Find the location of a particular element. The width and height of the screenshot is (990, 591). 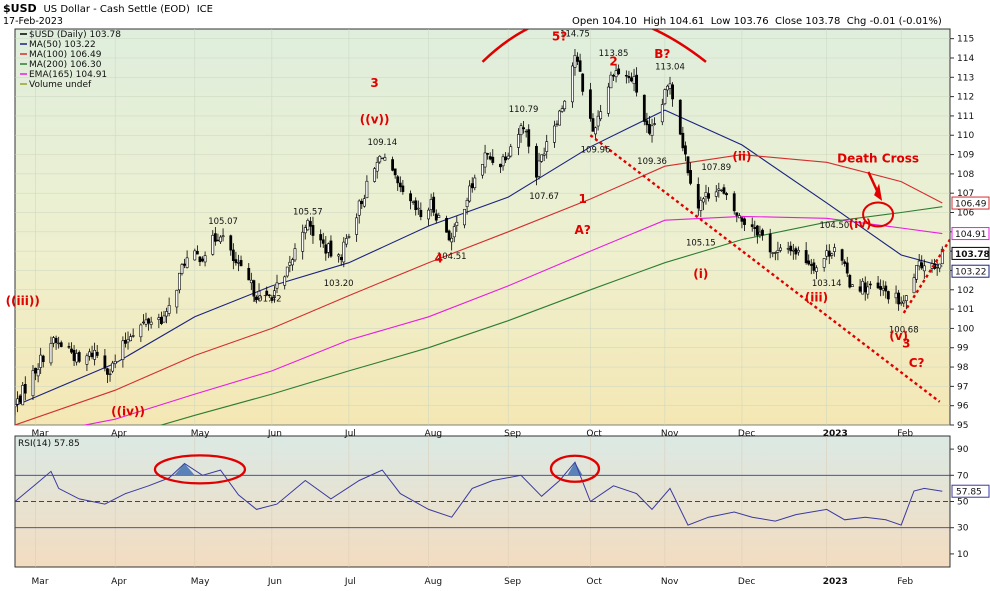

legend-entry: MA(50) 103.22 is located at coordinates (62, 45).